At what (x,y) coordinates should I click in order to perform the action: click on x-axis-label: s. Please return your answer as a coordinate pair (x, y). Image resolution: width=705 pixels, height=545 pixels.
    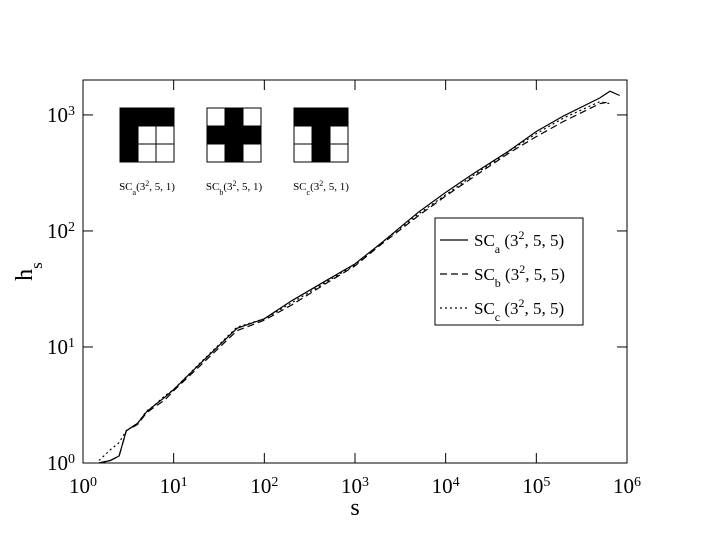
    Looking at the image, I should click on (354, 508).